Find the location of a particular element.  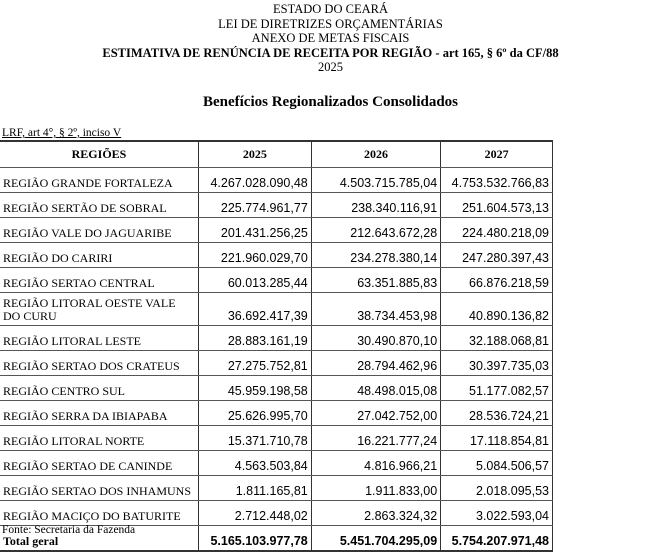

region-cell: REGIÃO MACIÇO DO BATURITE is located at coordinates (99, 513).